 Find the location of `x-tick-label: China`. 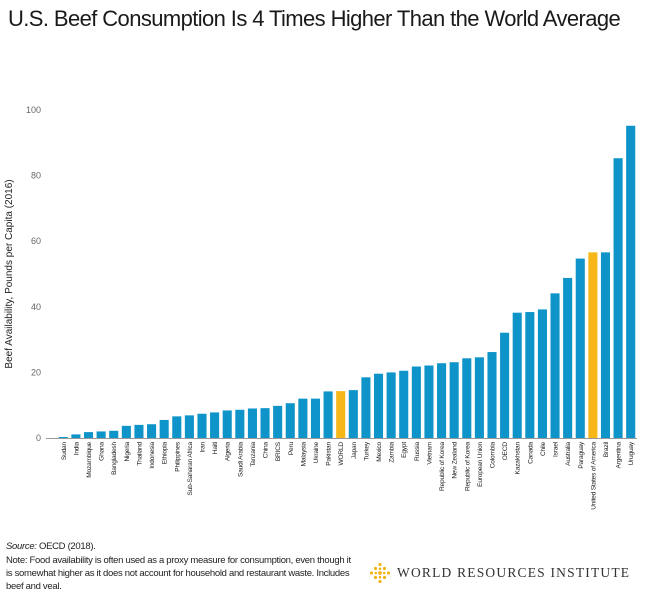

x-tick-label: China is located at coordinates (266, 449).